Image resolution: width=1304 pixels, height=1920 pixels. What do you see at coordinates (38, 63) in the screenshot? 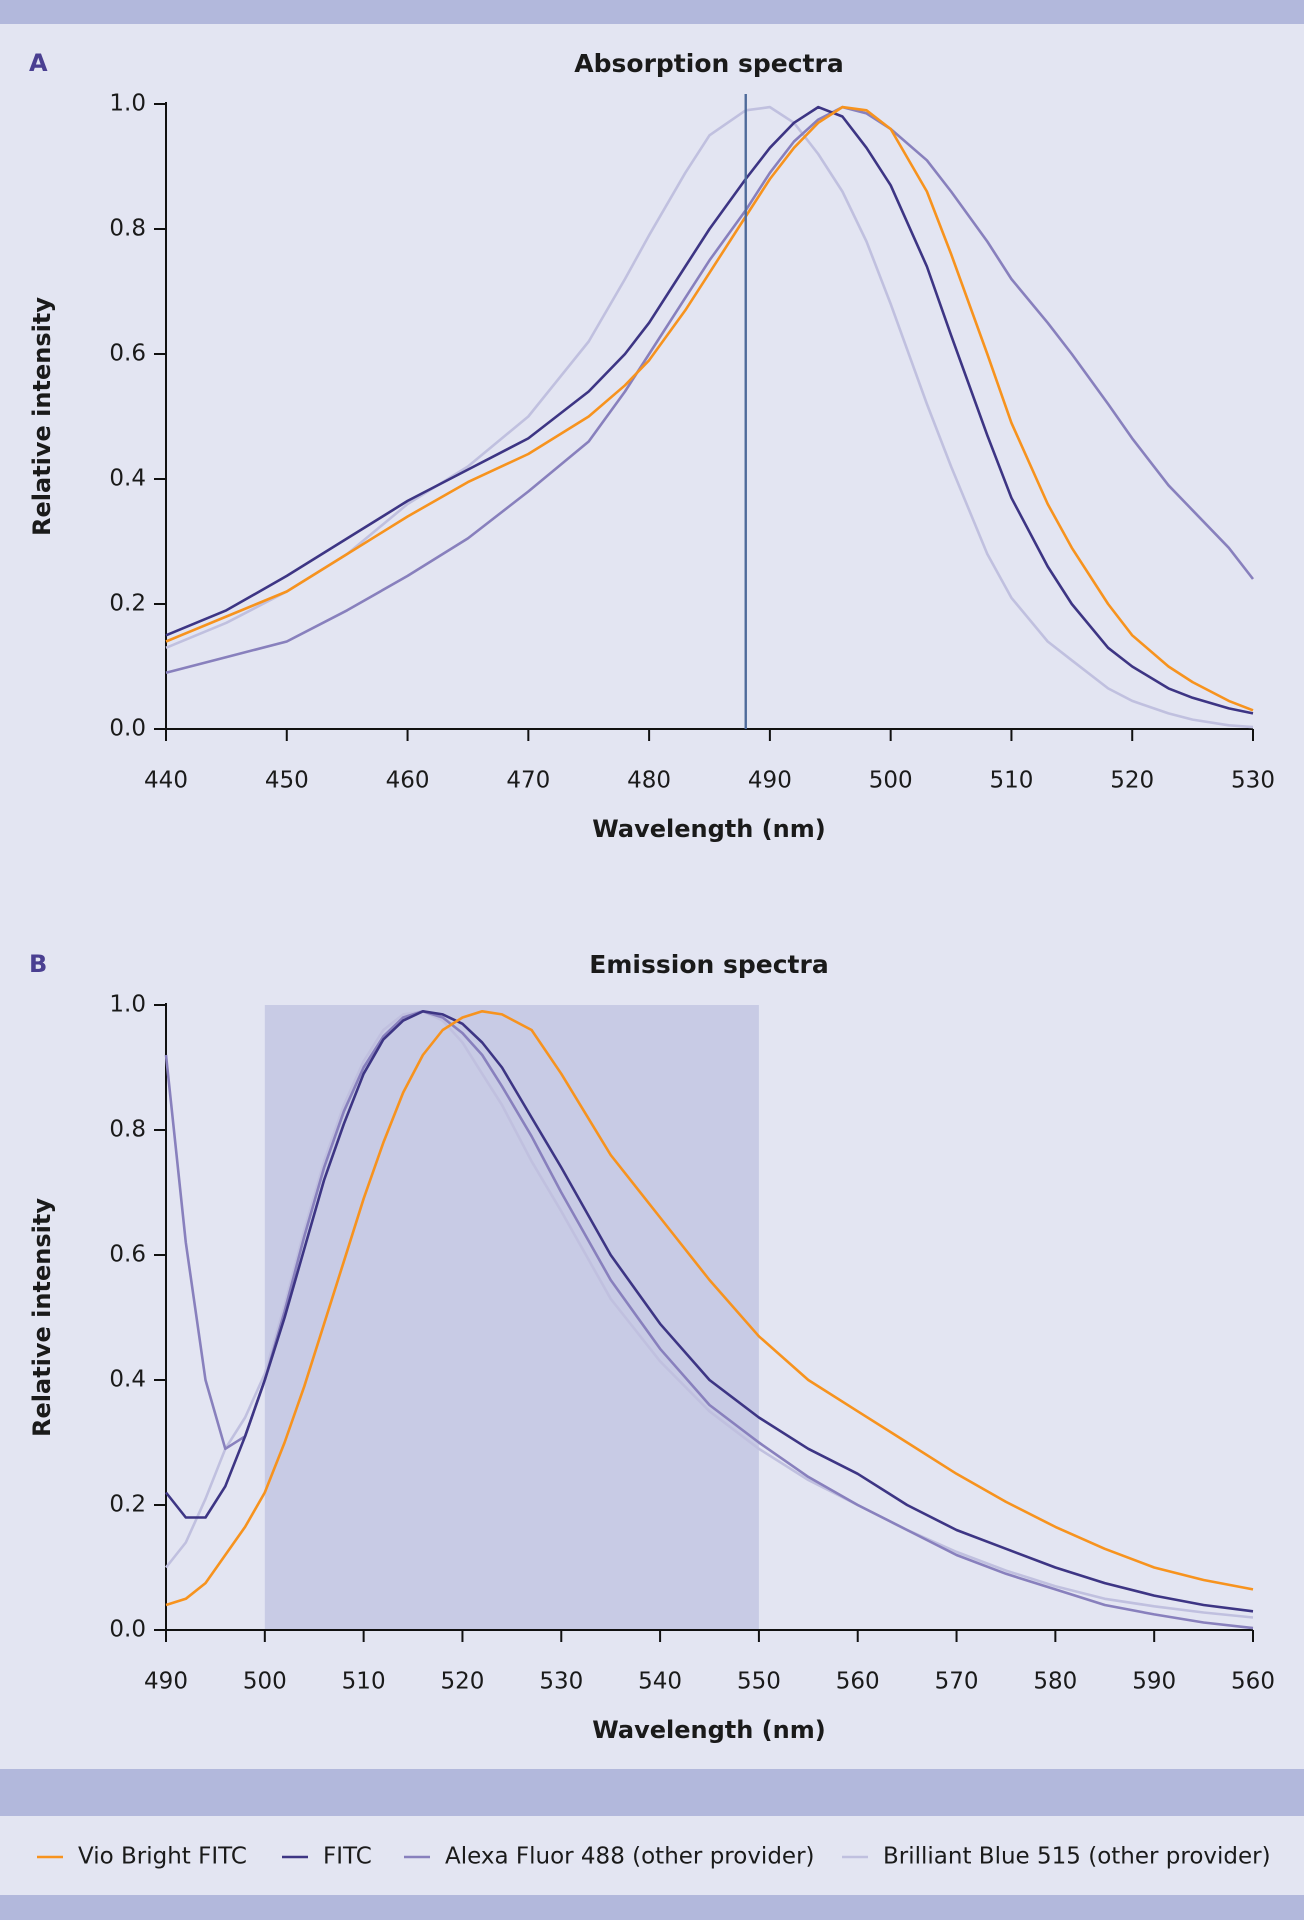
I see `panel-label: A` at bounding box center [38, 63].